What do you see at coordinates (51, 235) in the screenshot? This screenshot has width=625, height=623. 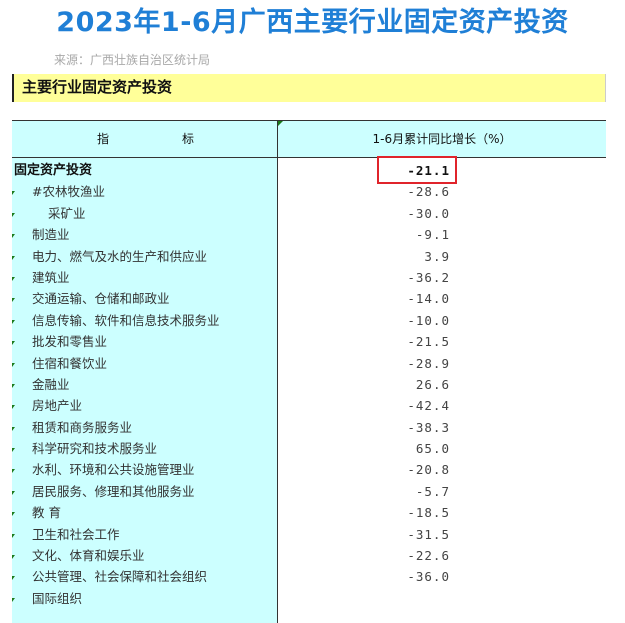 I see `row-label: 制造业` at bounding box center [51, 235].